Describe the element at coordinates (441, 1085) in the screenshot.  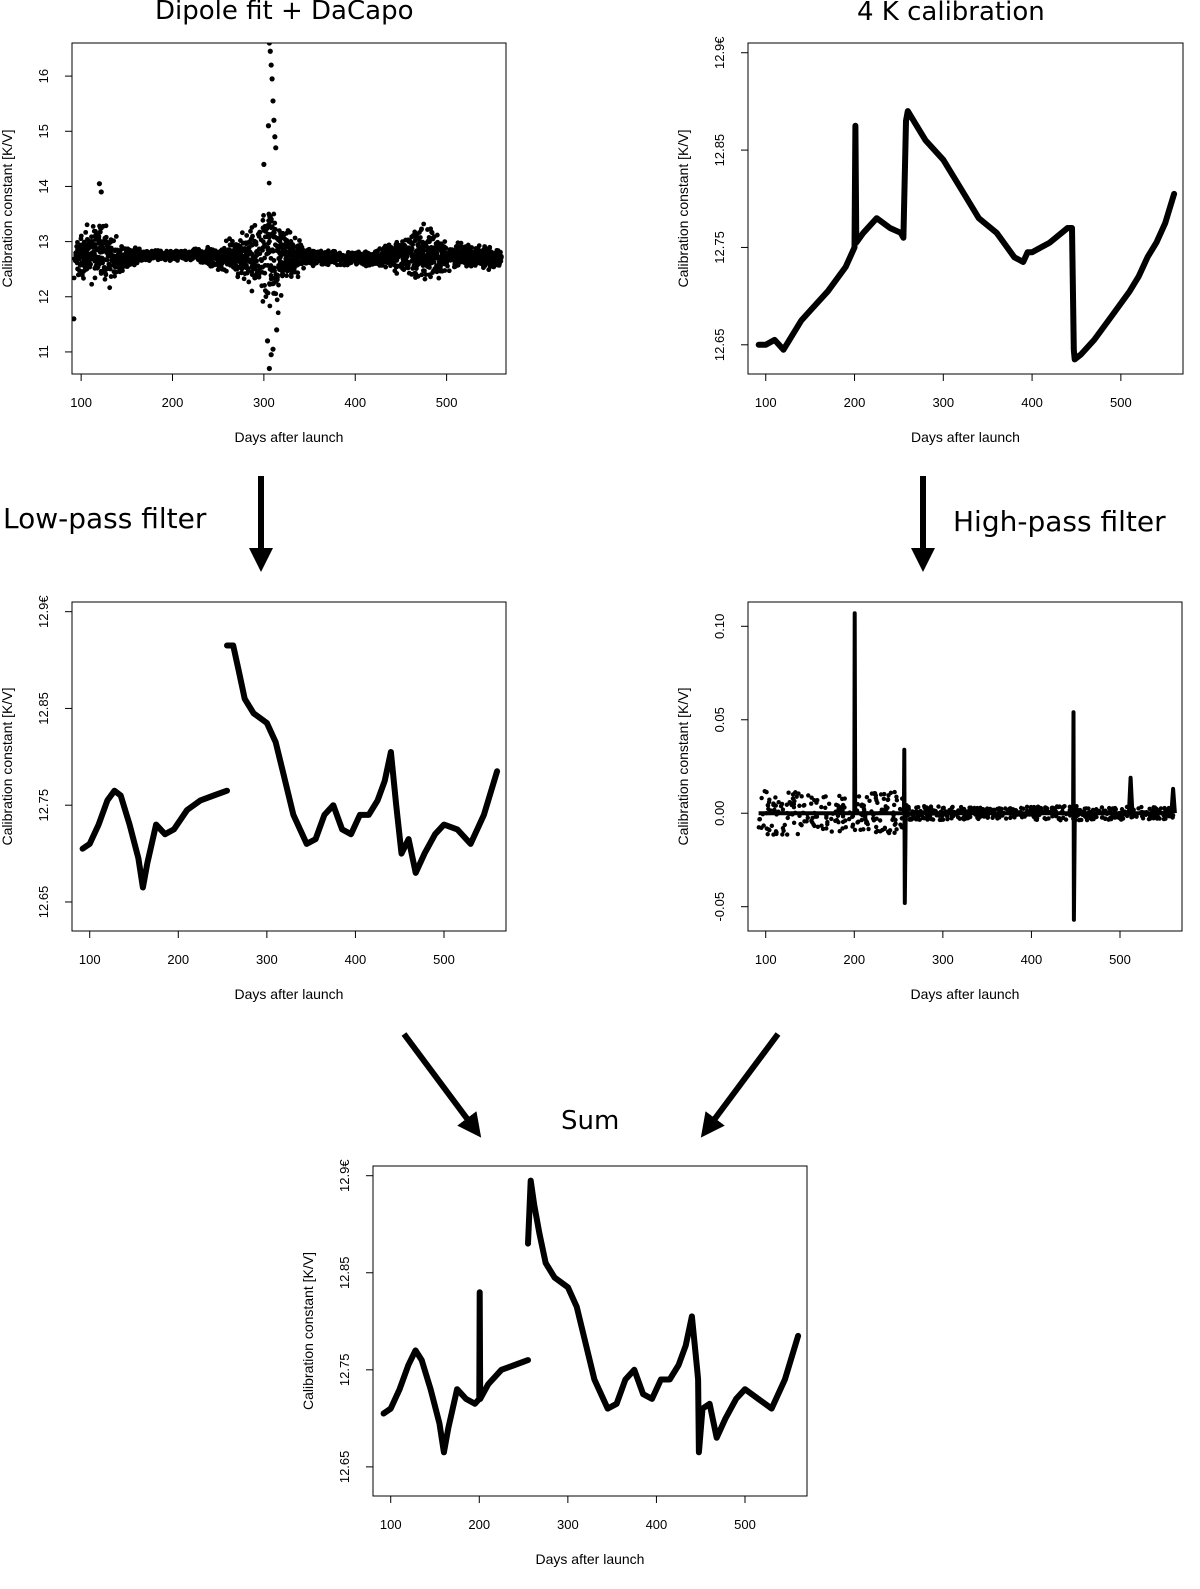
I see `arrow-to-sum-left` at that location.